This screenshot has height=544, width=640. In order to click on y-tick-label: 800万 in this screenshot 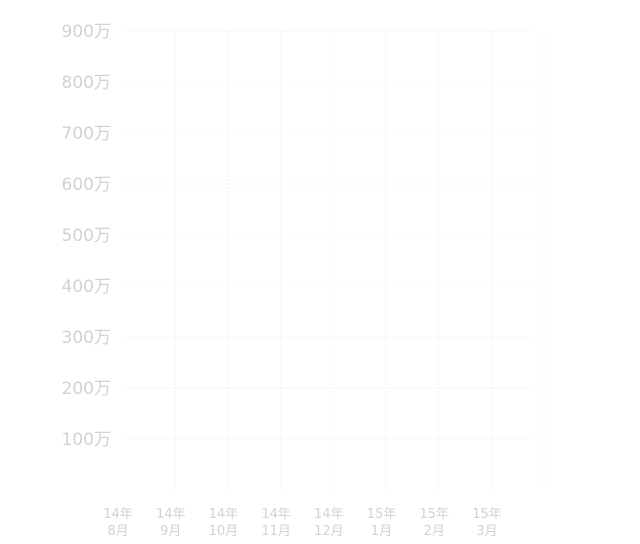, I will do `click(86, 83)`.